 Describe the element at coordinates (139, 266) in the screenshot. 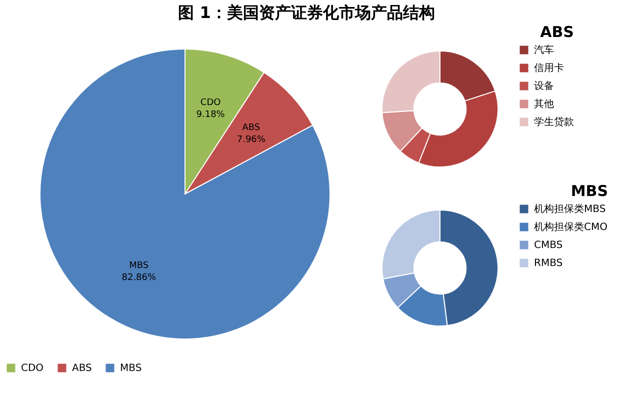

I see `slice-label: MBS` at that location.